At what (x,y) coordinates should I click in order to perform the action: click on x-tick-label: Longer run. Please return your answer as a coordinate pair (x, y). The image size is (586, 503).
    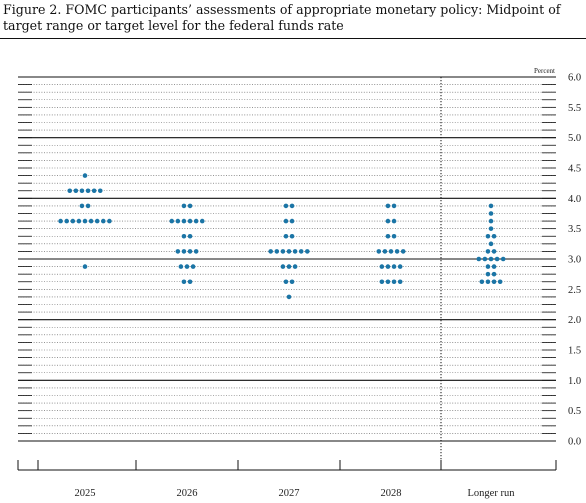
    Looking at the image, I should click on (492, 493).